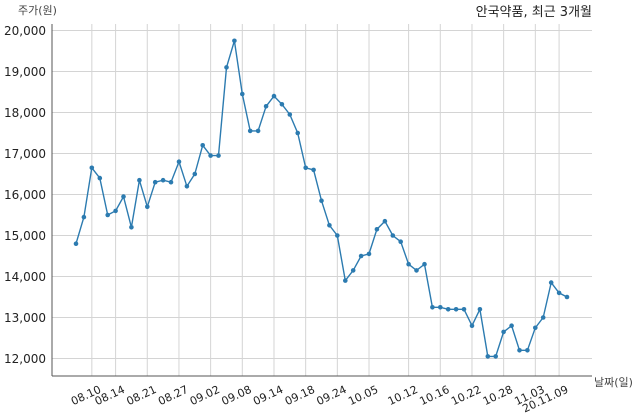  What do you see at coordinates (25, 318) in the screenshot?
I see `y-tick-label: 13,000` at bounding box center [25, 318].